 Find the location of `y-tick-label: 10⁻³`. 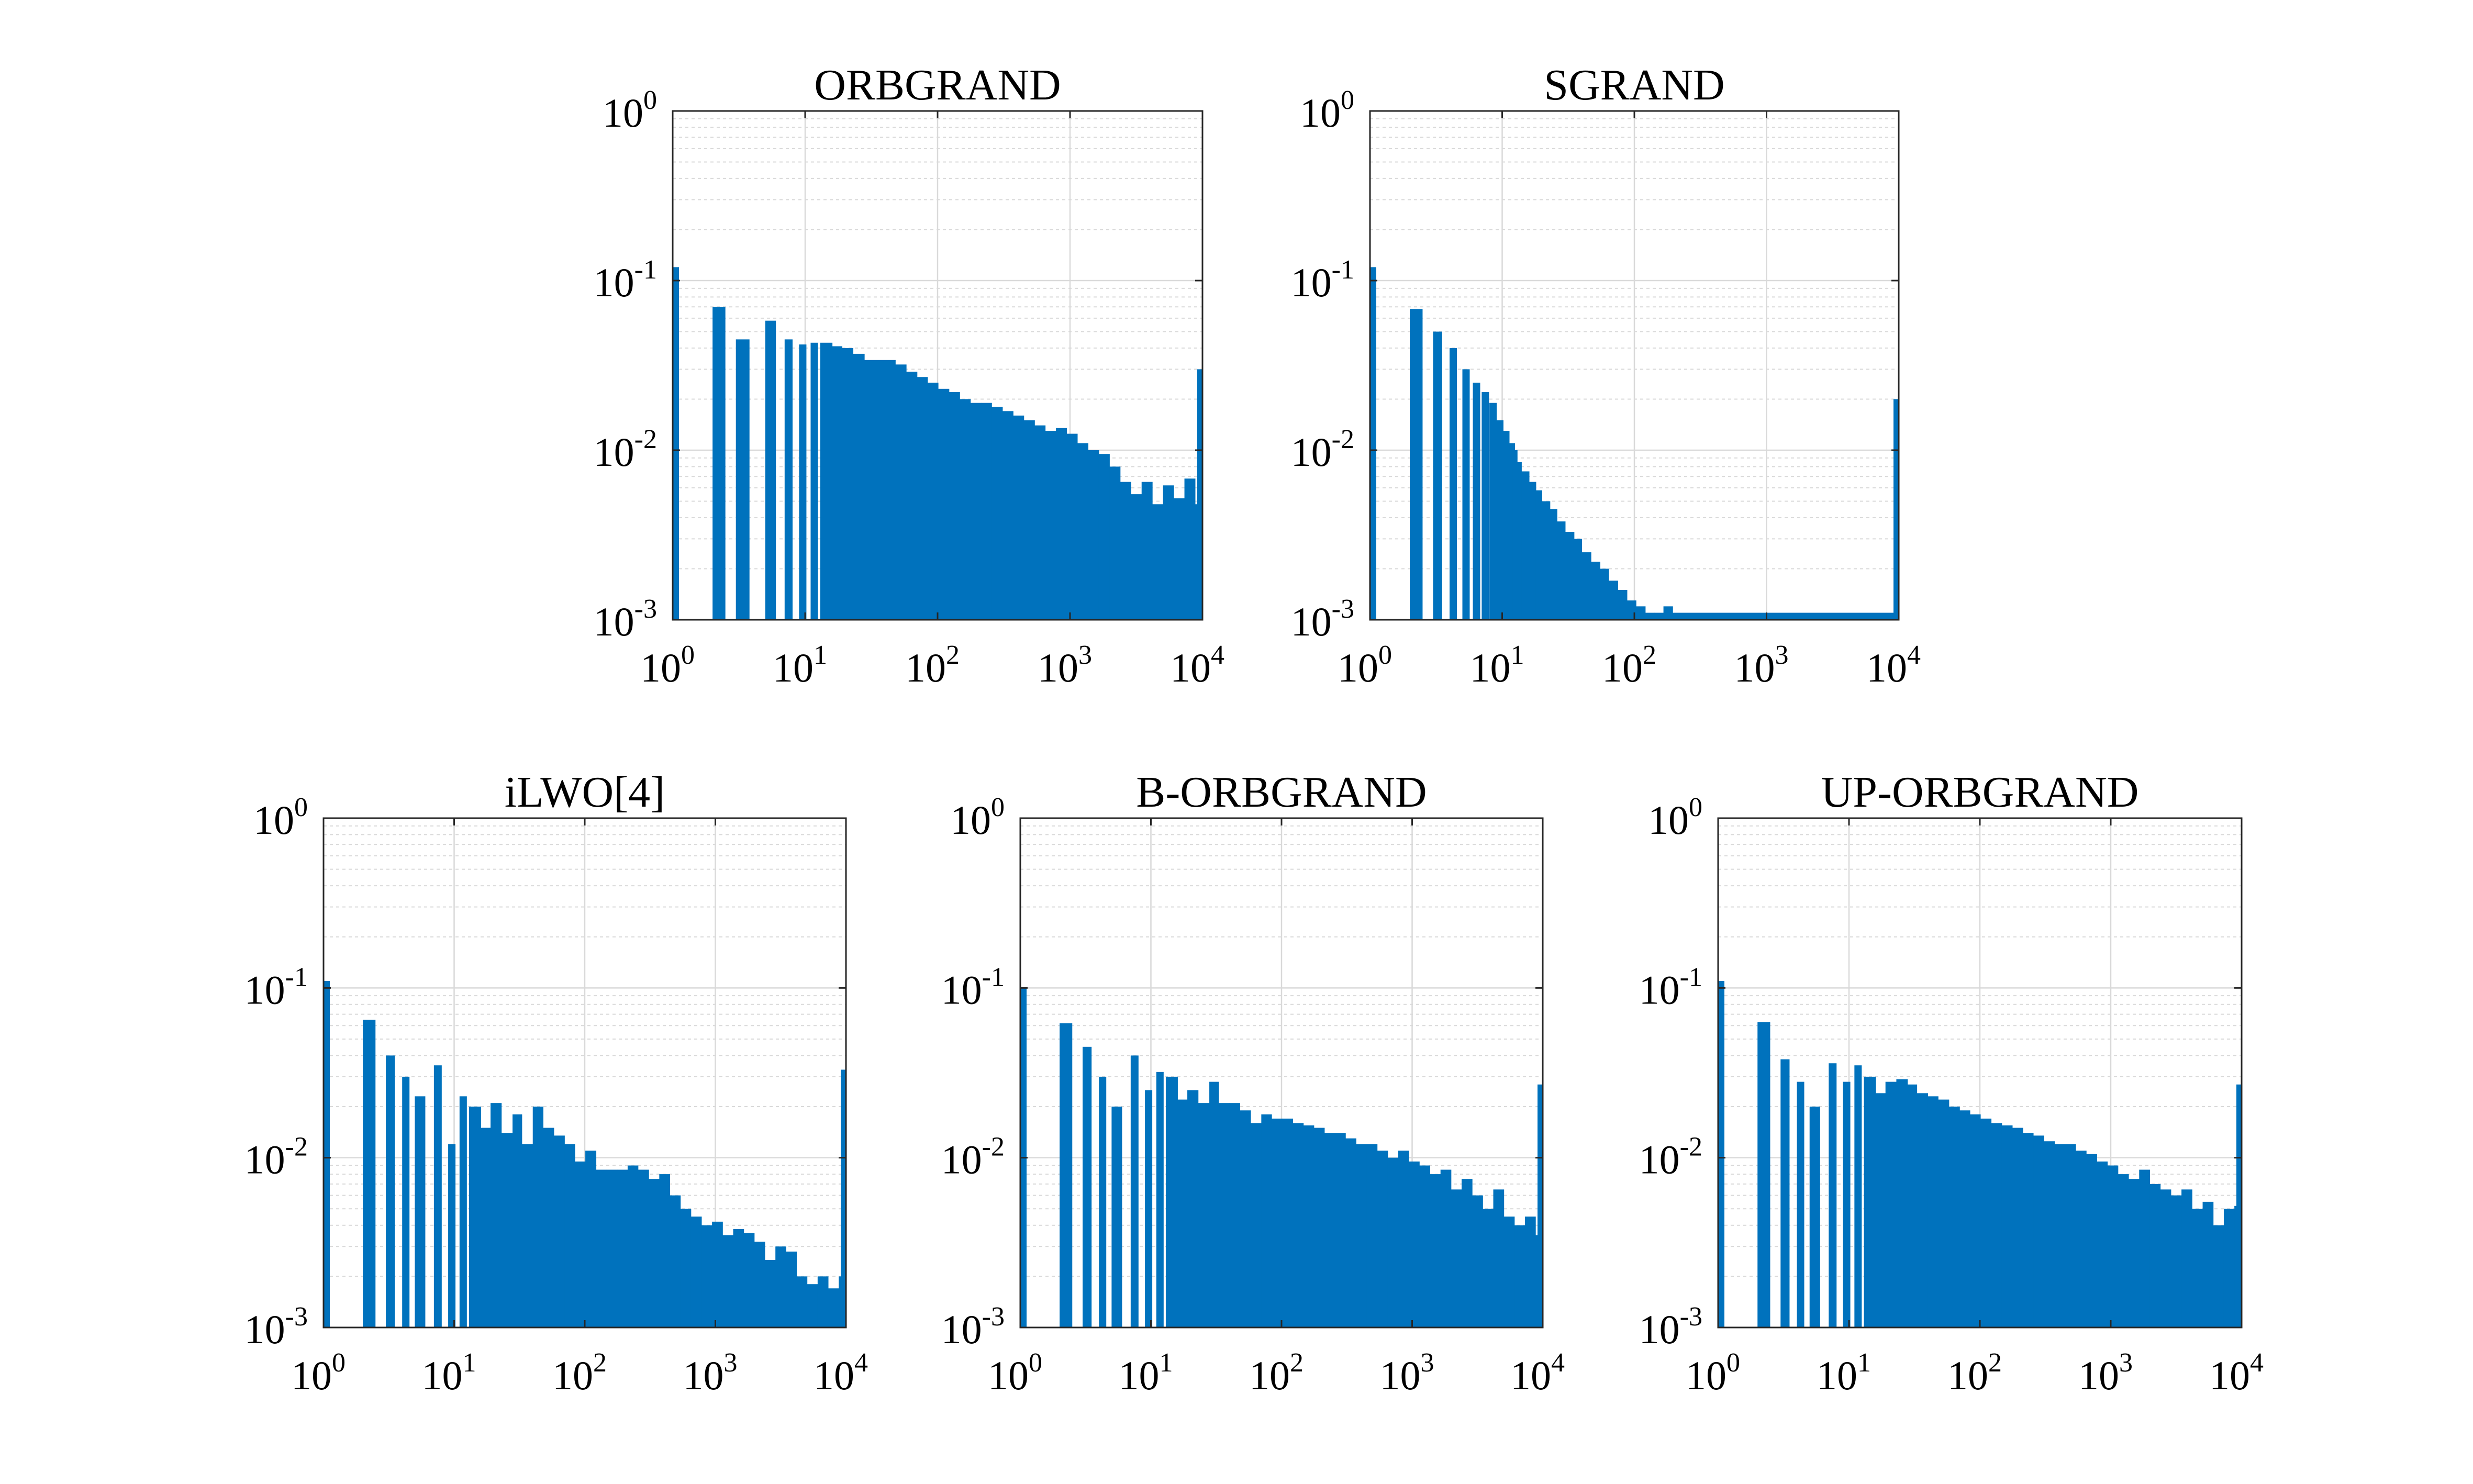

y-tick-label: 10⁻³ is located at coordinates (1670, 1327).